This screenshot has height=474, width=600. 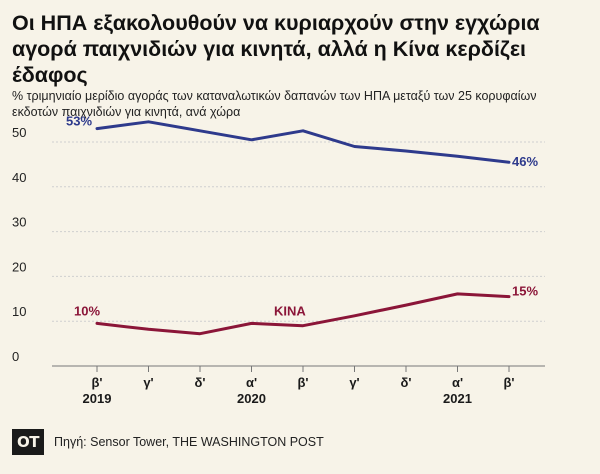 I want to click on y-tick-label: 0, so click(x=15, y=356).